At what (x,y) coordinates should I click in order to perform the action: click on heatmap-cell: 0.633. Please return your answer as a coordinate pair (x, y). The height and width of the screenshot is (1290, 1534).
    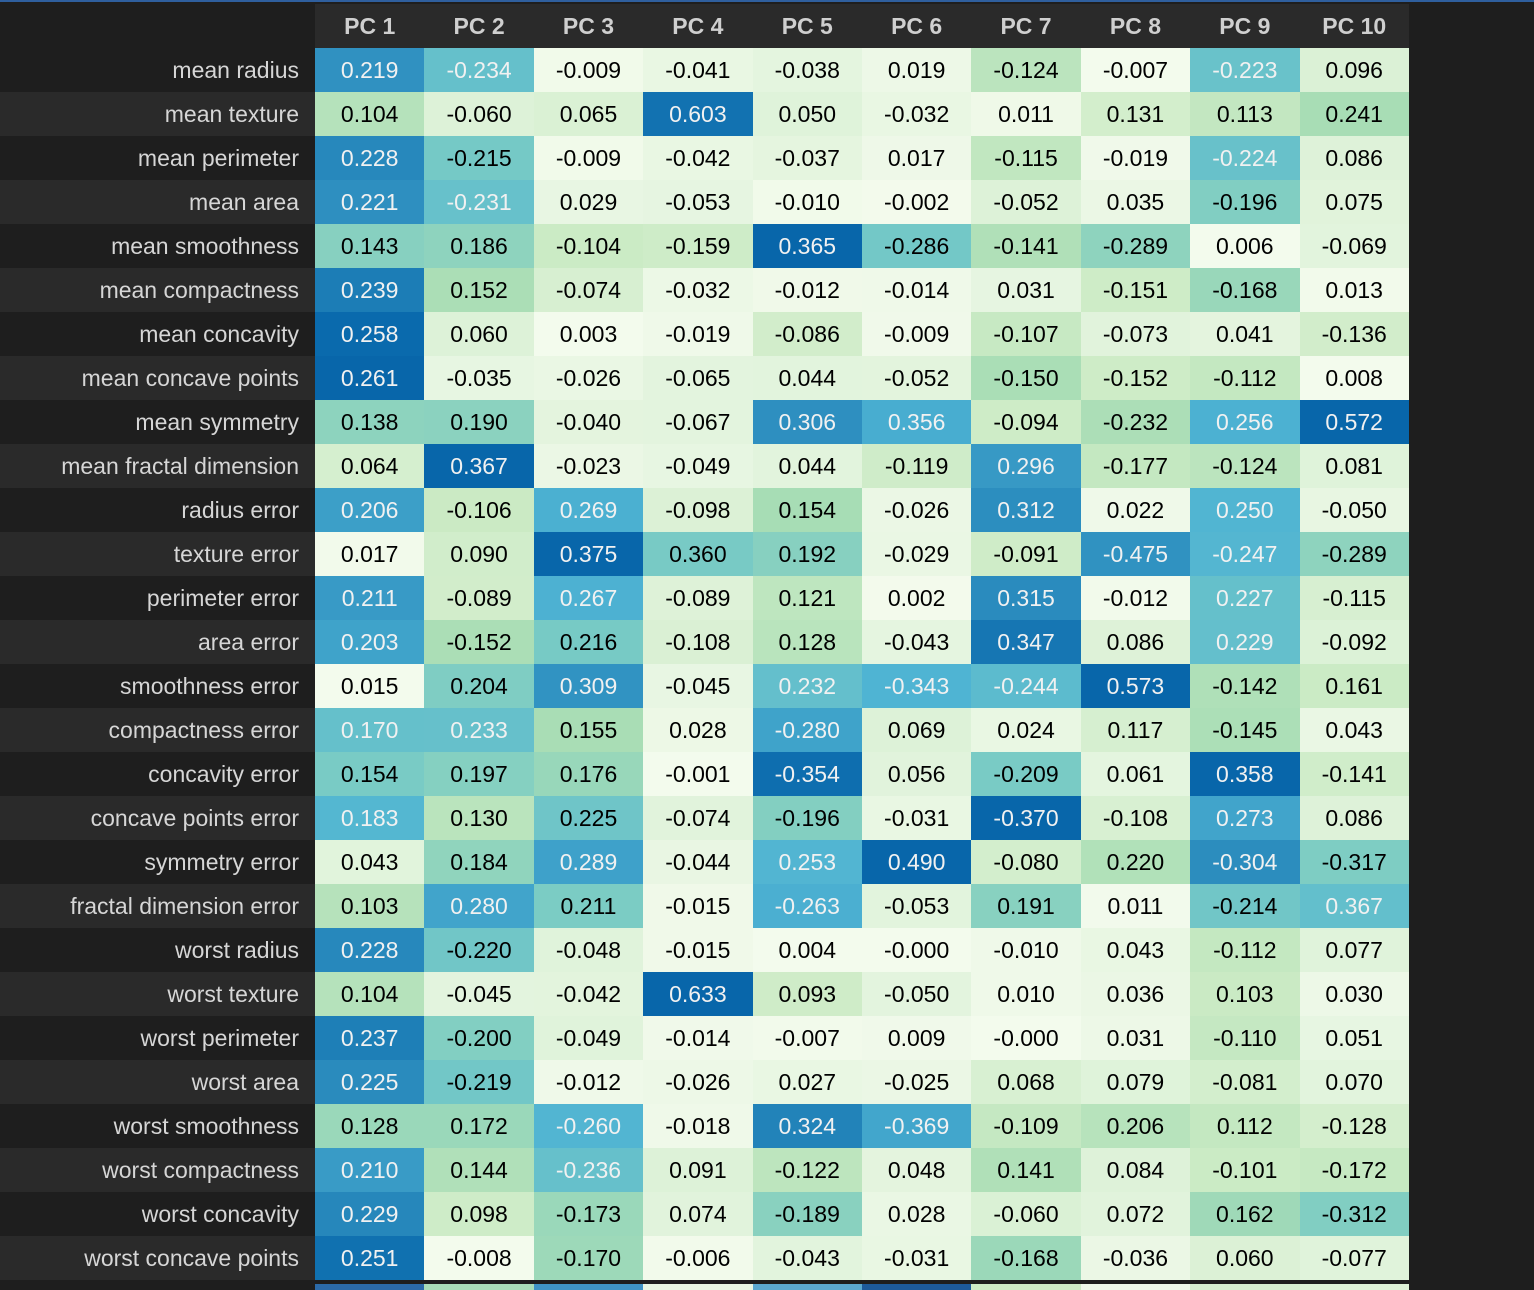
    Looking at the image, I should click on (698, 994).